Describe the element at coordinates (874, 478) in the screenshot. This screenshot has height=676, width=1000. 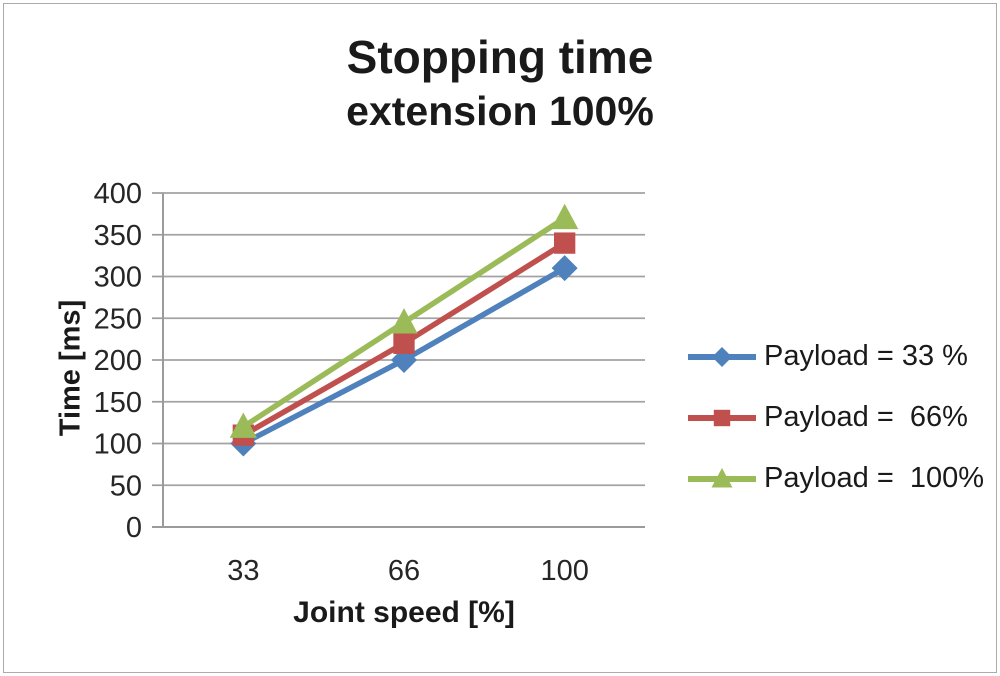
I see `legend-label: Payload = 100%` at that location.